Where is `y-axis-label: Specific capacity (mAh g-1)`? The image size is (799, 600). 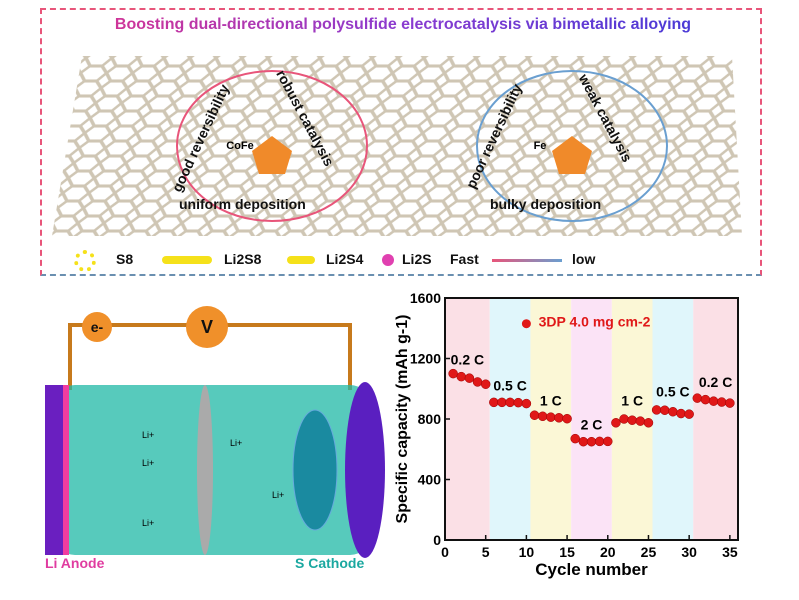
y-axis-label: Specific capacity (mAh g-1) is located at coordinates (402, 419).